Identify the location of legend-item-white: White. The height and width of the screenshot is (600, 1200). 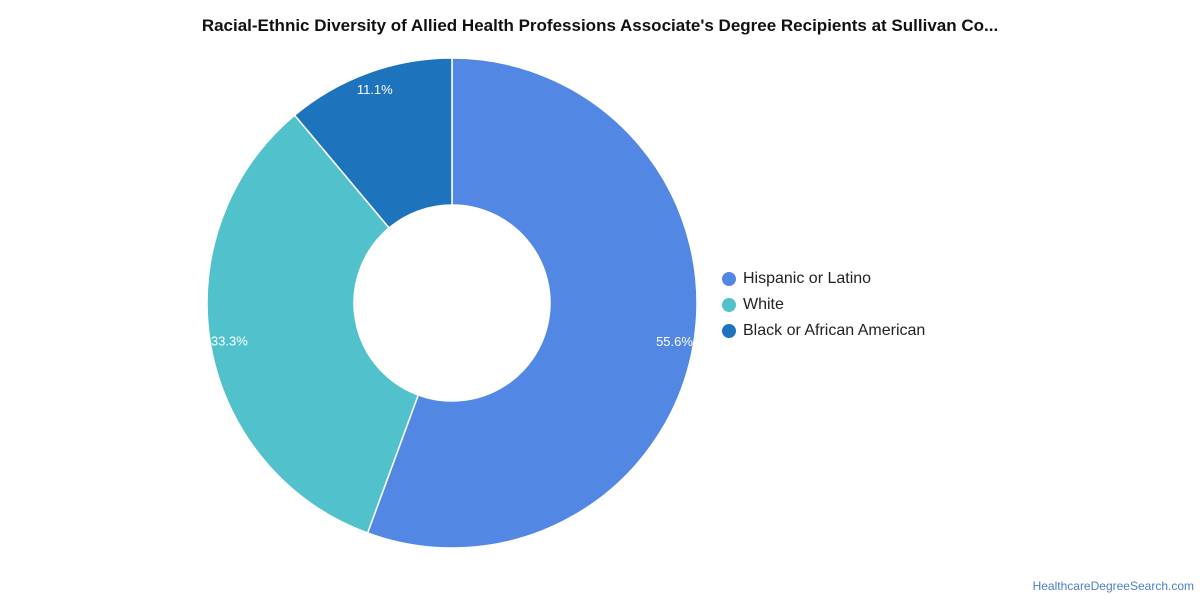
(823, 305).